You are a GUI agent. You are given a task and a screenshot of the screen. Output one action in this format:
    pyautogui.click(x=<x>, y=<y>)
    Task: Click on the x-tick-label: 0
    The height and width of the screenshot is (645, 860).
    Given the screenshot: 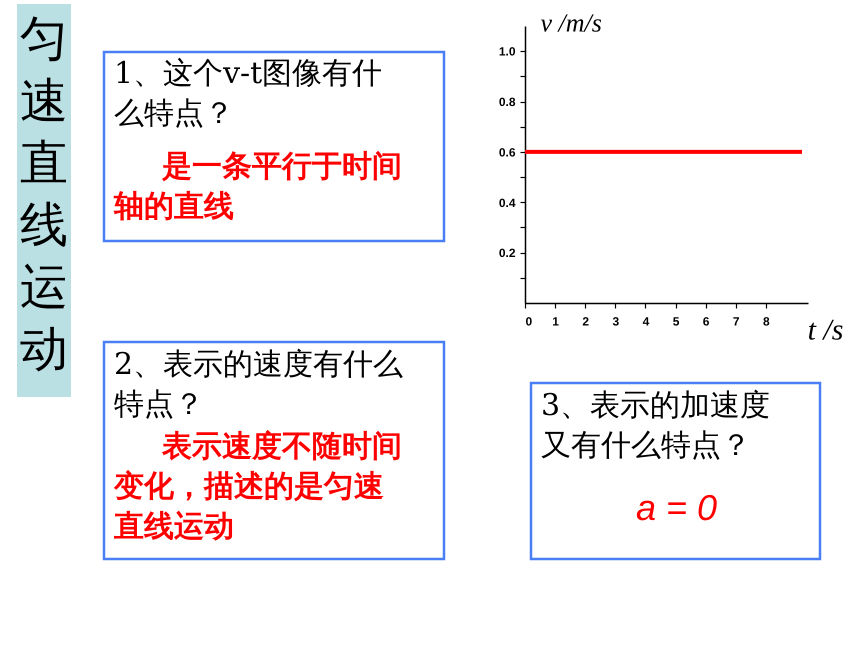 What is the action you would take?
    pyautogui.click(x=529, y=321)
    